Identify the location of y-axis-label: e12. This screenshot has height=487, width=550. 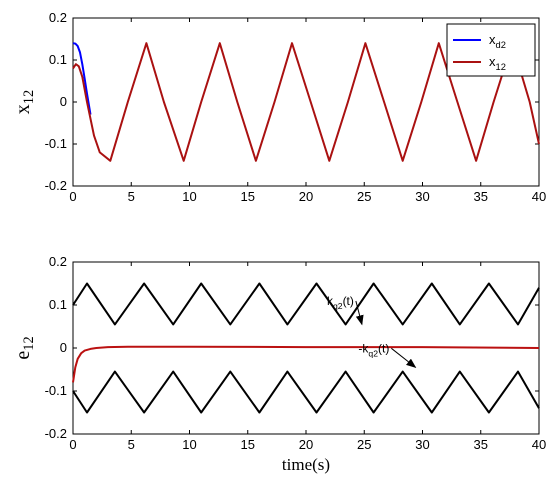
(24, 347).